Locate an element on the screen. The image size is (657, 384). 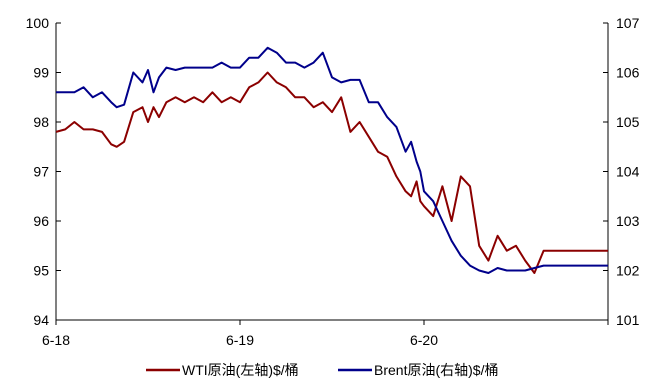
right-tick-label: 106 is located at coordinates (628, 73).